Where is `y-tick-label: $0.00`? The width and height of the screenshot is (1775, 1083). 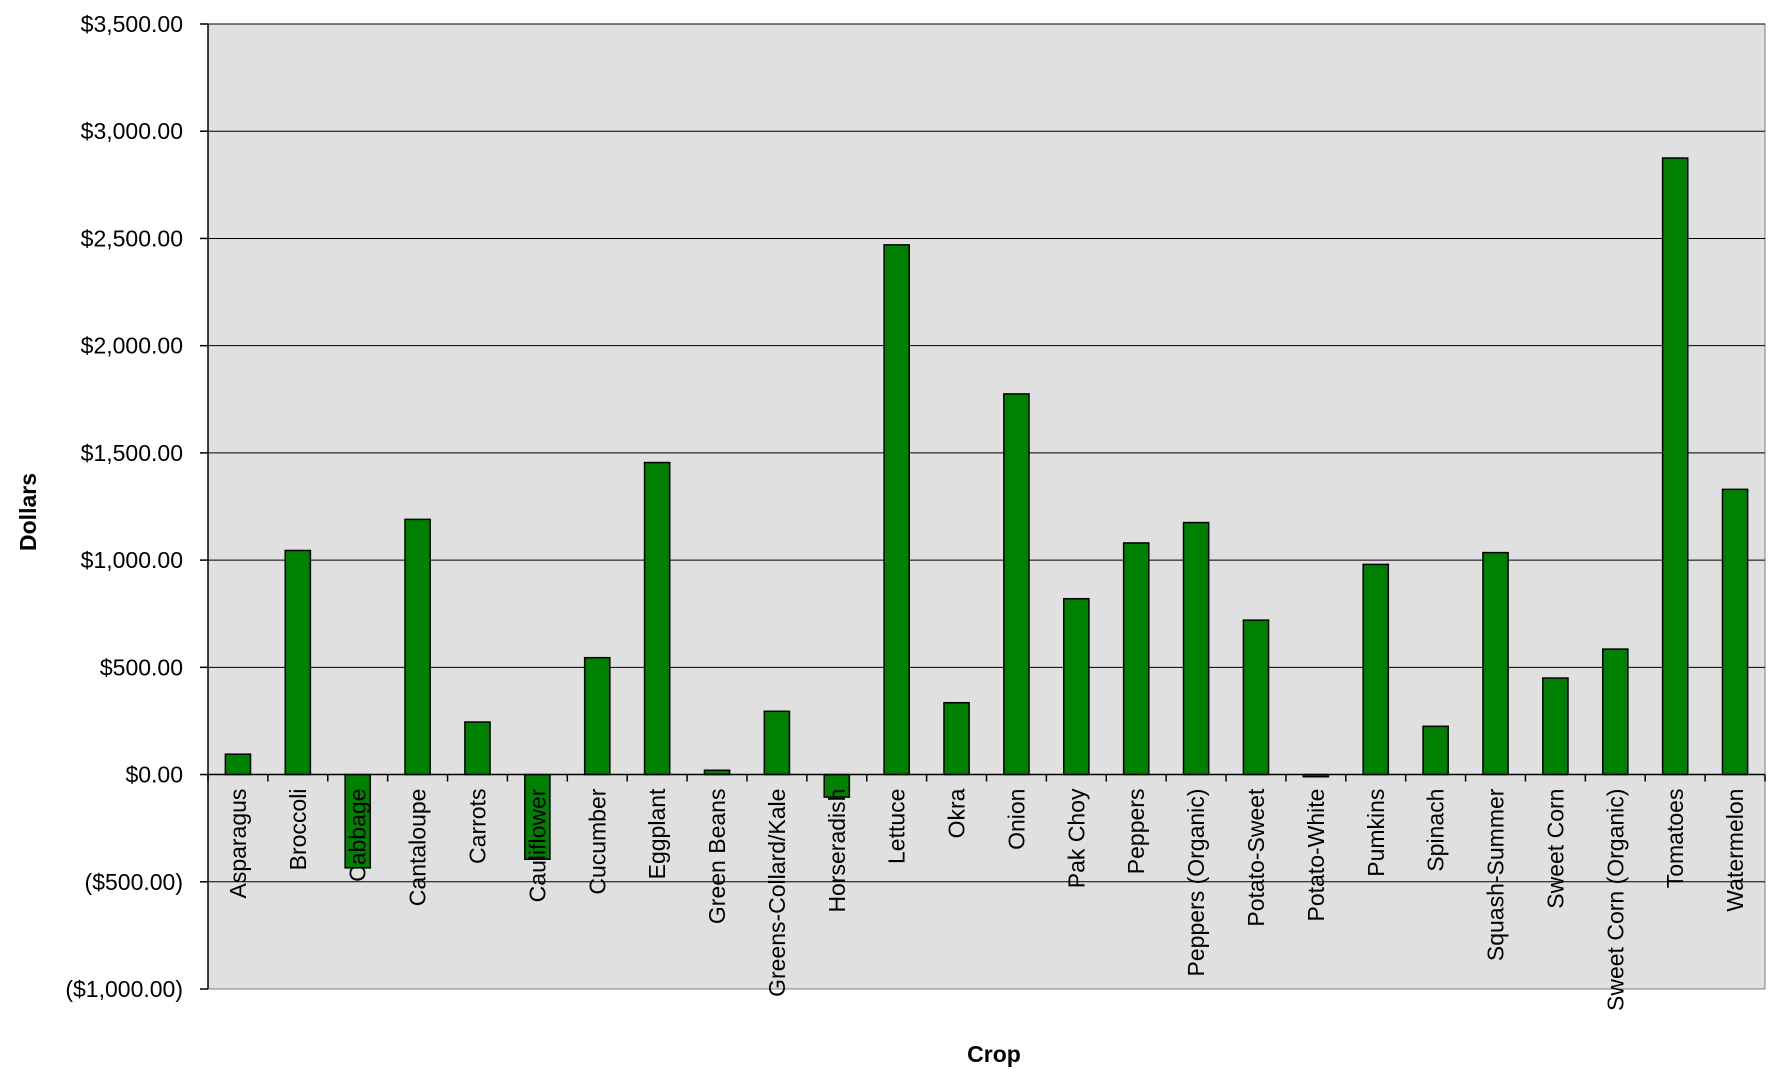
y-tick-label: $0.00 is located at coordinates (154, 775).